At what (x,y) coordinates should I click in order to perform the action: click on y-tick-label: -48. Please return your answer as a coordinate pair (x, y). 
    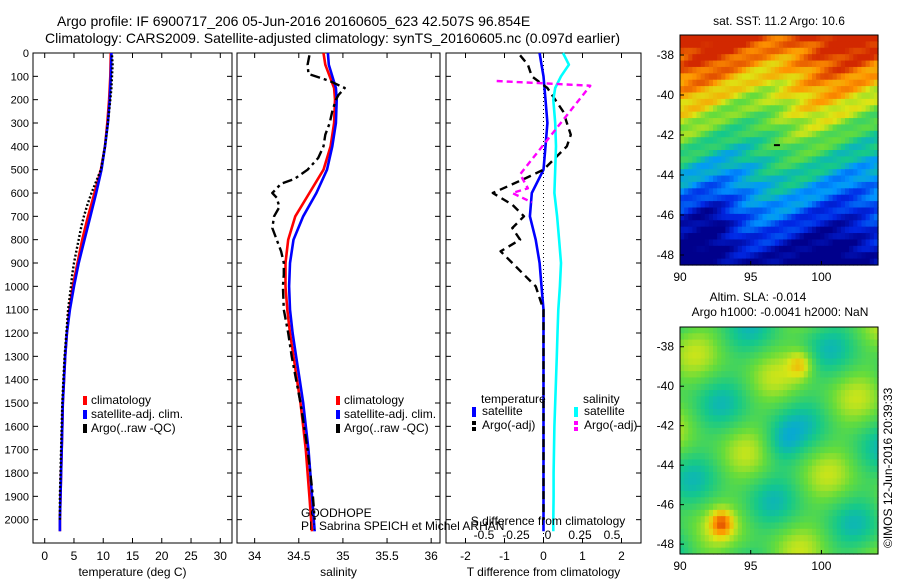
    Looking at the image, I should click on (666, 544).